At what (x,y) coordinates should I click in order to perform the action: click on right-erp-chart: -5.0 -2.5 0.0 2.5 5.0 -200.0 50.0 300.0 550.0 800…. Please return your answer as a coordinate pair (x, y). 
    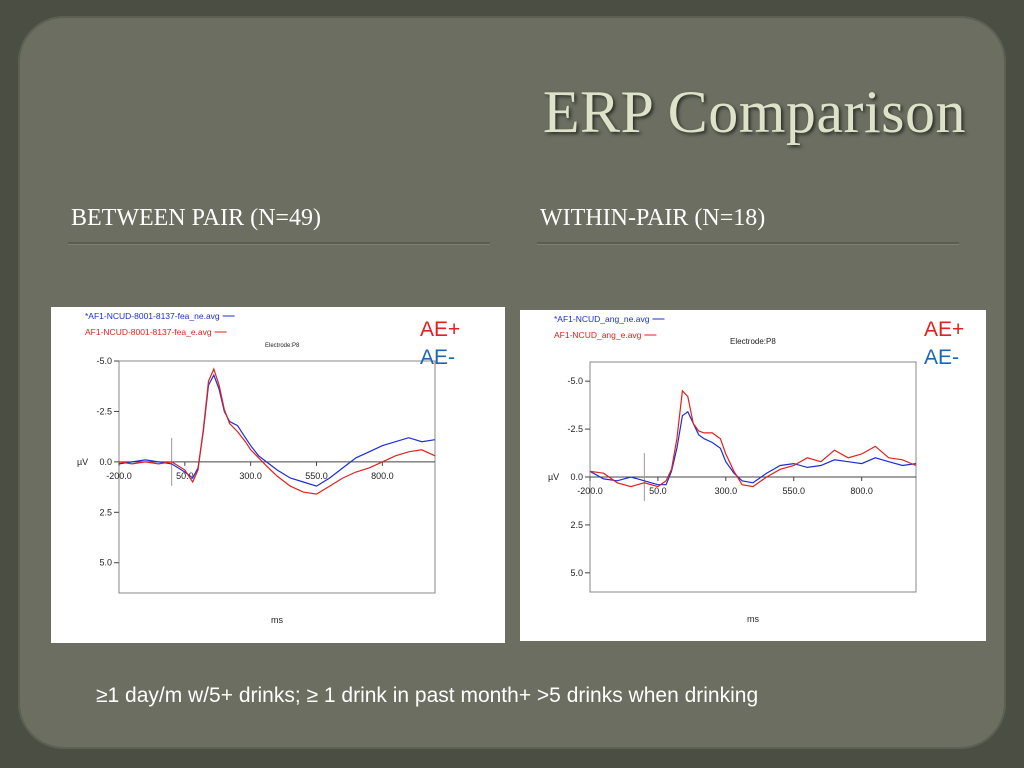
    Looking at the image, I should click on (732, 469).